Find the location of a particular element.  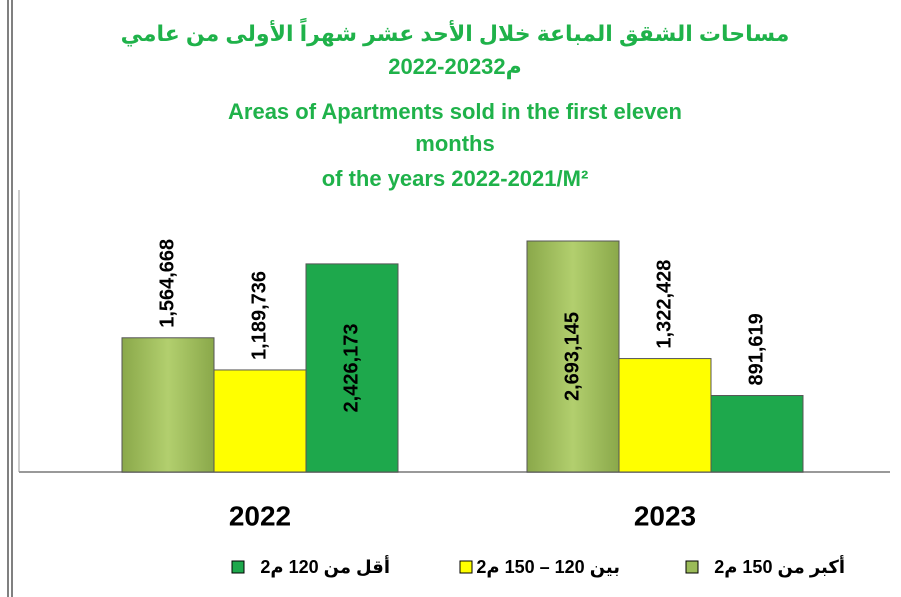

data-label: 891,619 is located at coordinates (756, 349).